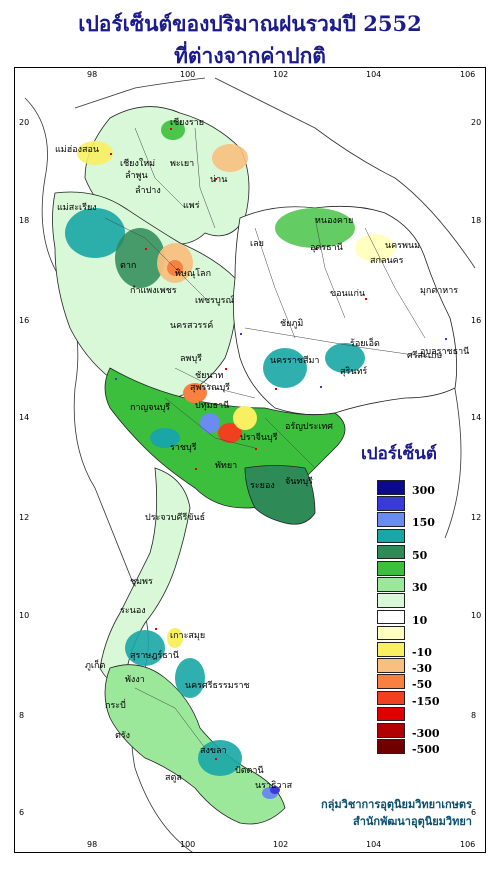 The height and width of the screenshot is (871, 500). What do you see at coordinates (148, 191) in the screenshot?
I see `place-label: ลำปาง` at bounding box center [148, 191].